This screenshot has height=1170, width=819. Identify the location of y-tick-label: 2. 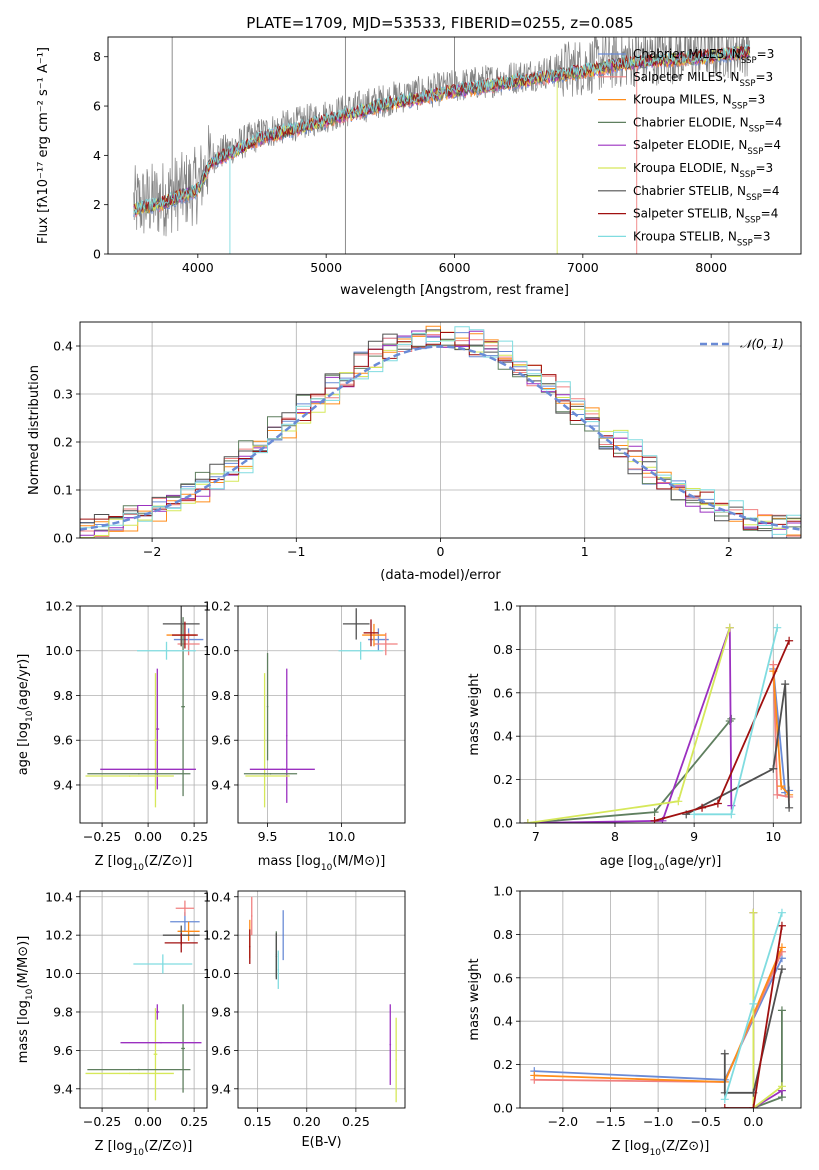
(97, 204).